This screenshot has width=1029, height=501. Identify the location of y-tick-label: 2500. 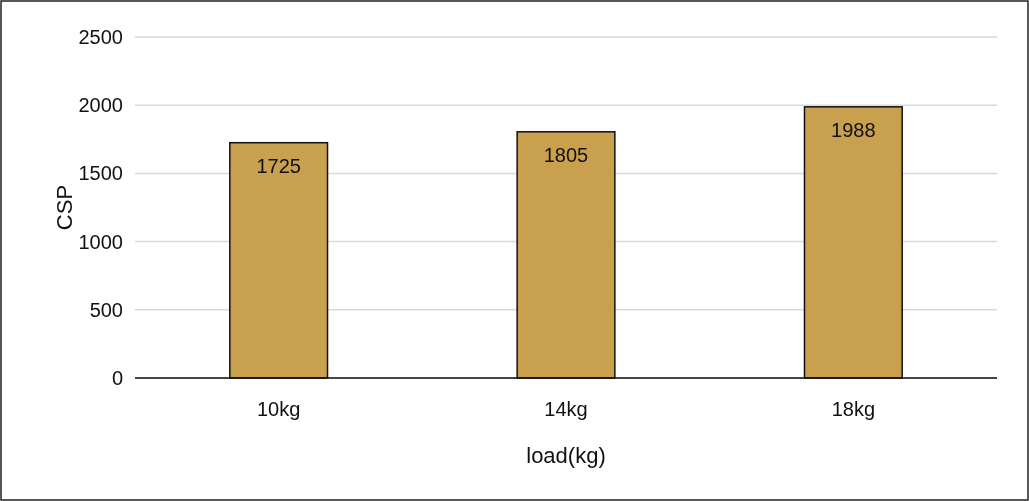
(100, 37).